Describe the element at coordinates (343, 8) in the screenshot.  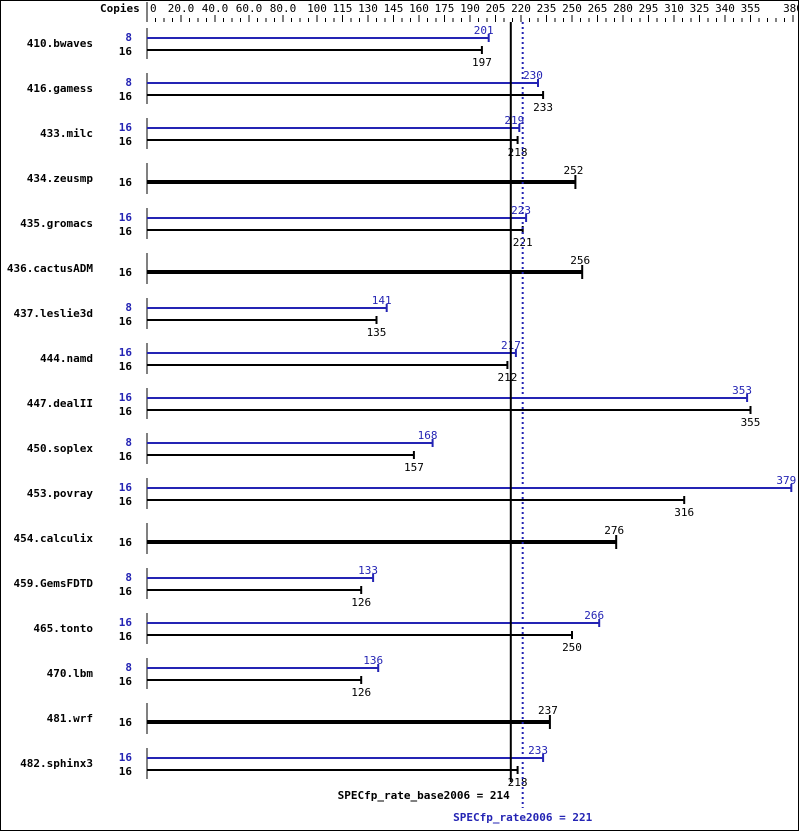
I see `tick-label: 115` at that location.